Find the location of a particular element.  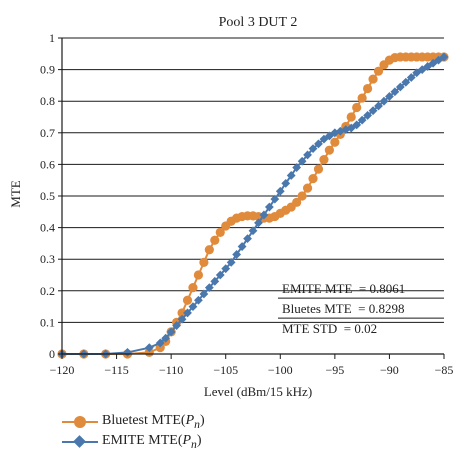

y-tick-label: 0 is located at coordinates (52, 354).